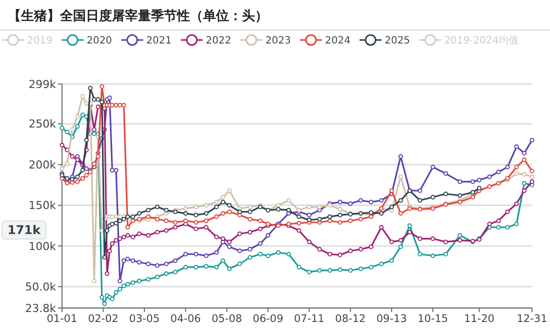  Describe the element at coordinates (42, 84) in the screenshot. I see `y-tick-label: 299k` at that location.